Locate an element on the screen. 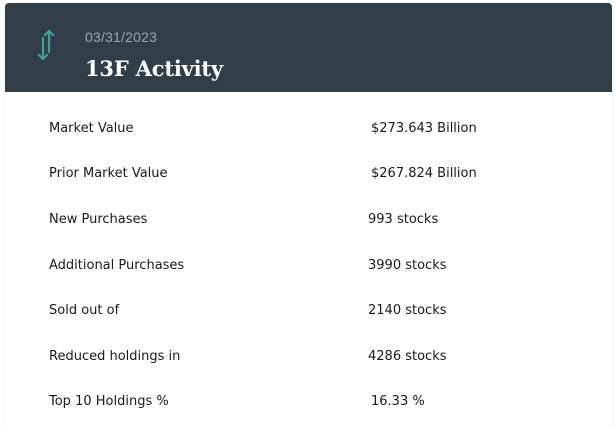  stat-row-additional-purchases: Additional Purchases 3990 stocks is located at coordinates (308, 266).